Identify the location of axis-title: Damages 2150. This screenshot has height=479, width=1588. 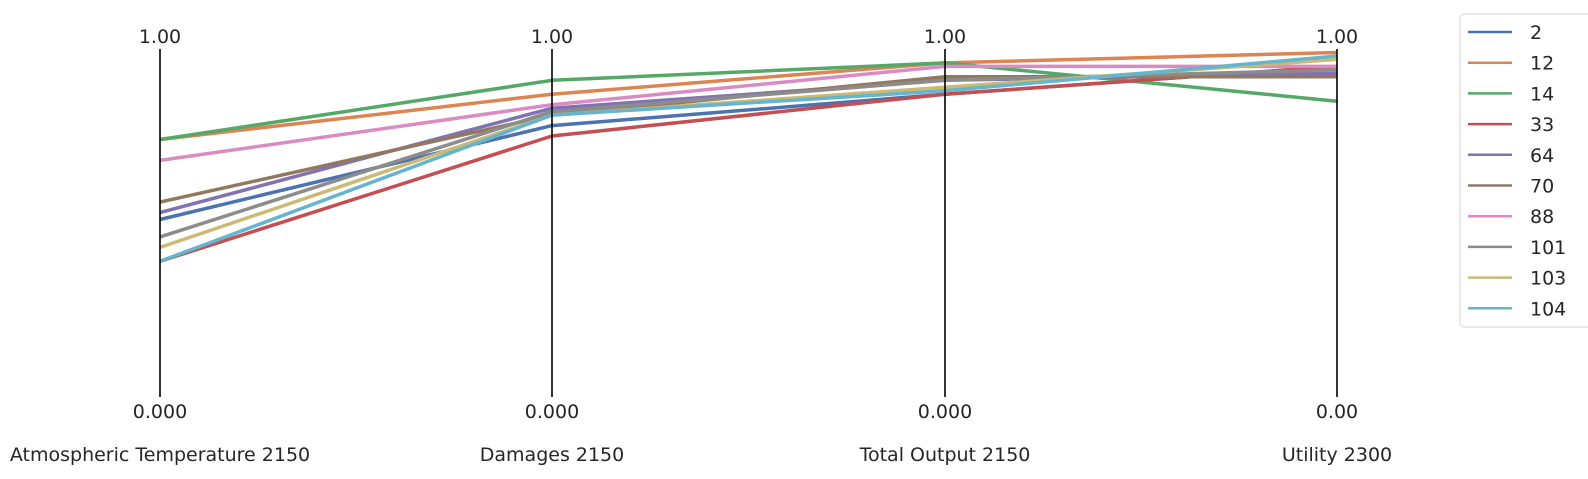
(552, 455).